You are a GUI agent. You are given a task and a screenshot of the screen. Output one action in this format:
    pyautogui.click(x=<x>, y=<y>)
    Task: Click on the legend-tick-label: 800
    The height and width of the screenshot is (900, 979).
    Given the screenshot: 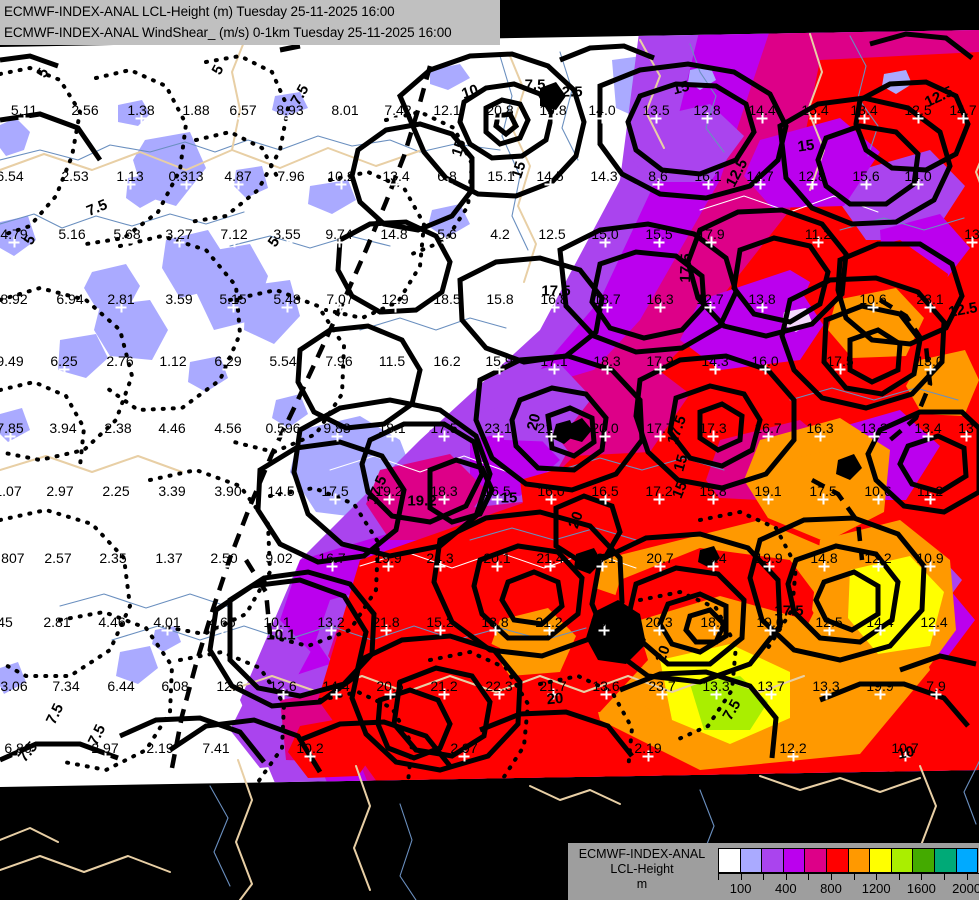 What is the action you would take?
    pyautogui.click(x=831, y=888)
    